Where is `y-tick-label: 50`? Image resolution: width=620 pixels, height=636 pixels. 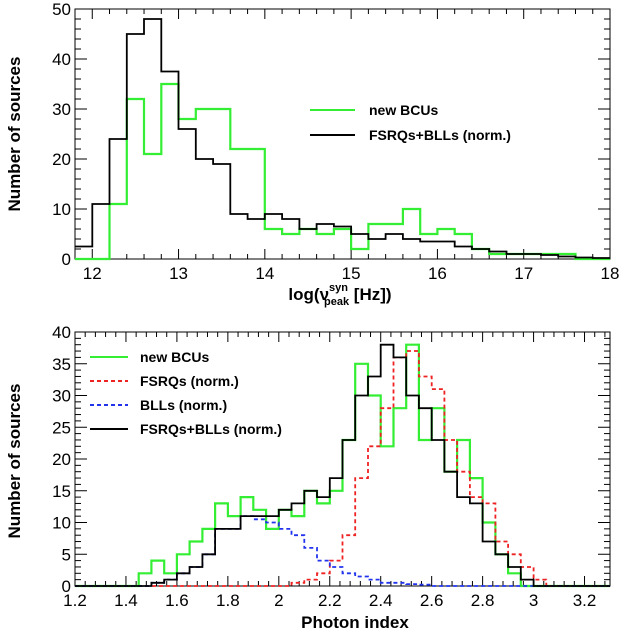 y-tick-label: 50 is located at coordinates (61, 9).